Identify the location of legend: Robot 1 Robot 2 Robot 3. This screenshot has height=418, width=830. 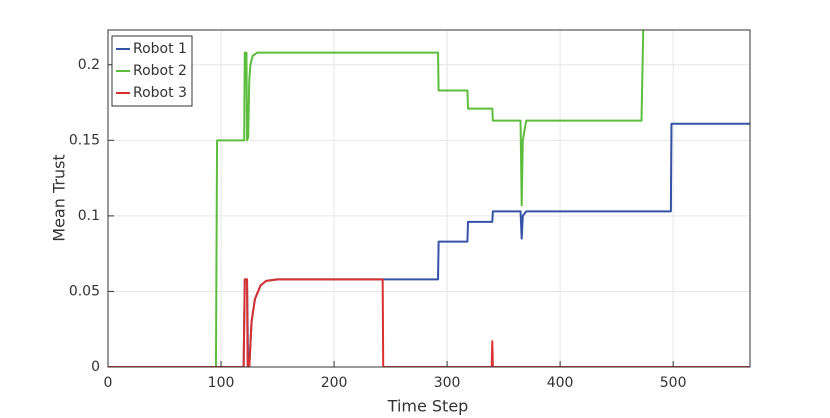
(152, 71).